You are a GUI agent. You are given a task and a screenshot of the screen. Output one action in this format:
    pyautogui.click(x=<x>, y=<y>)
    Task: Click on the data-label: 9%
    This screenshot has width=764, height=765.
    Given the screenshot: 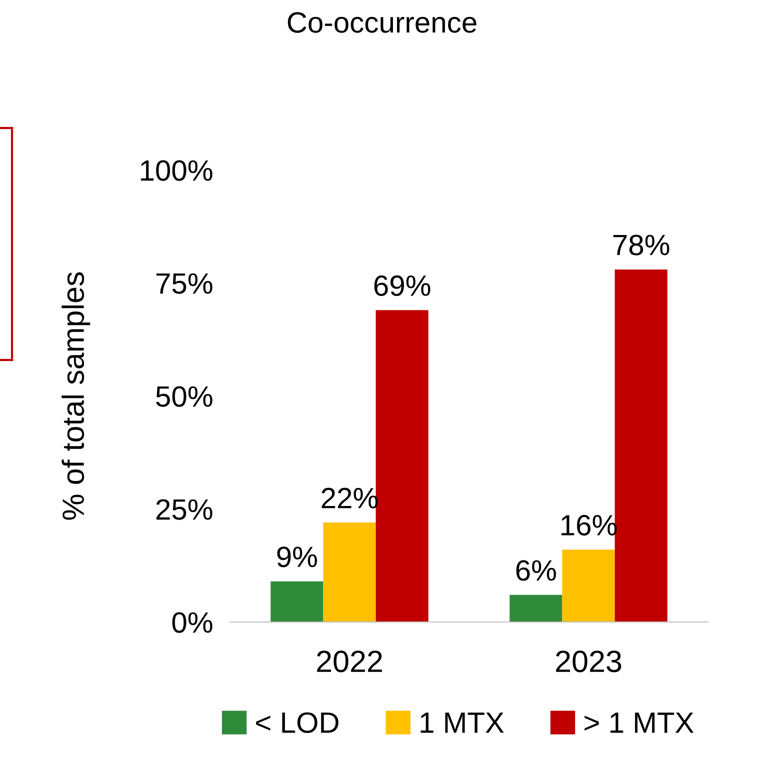 What is the action you would take?
    pyautogui.click(x=297, y=557)
    